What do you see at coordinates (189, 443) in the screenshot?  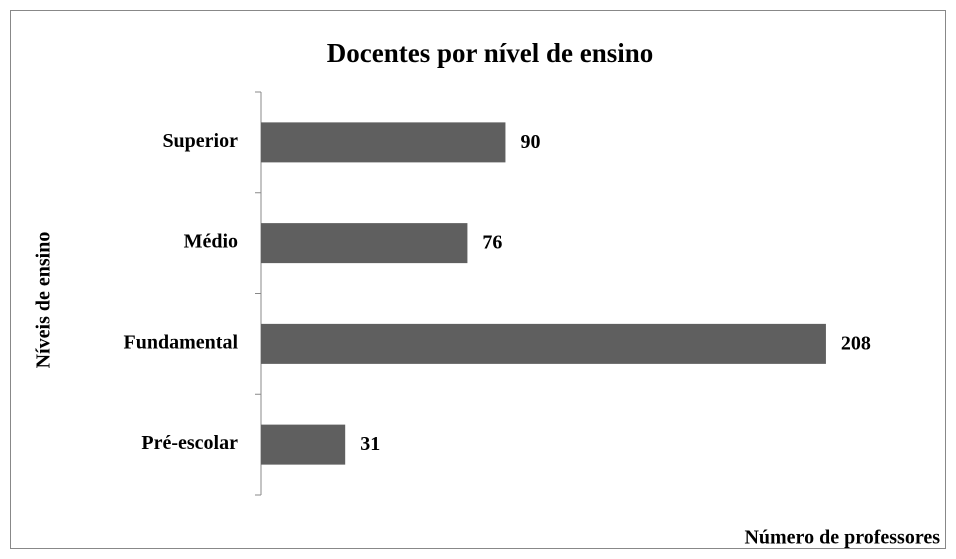 I see `y-tick-label: Pré-escolar` at bounding box center [189, 443].